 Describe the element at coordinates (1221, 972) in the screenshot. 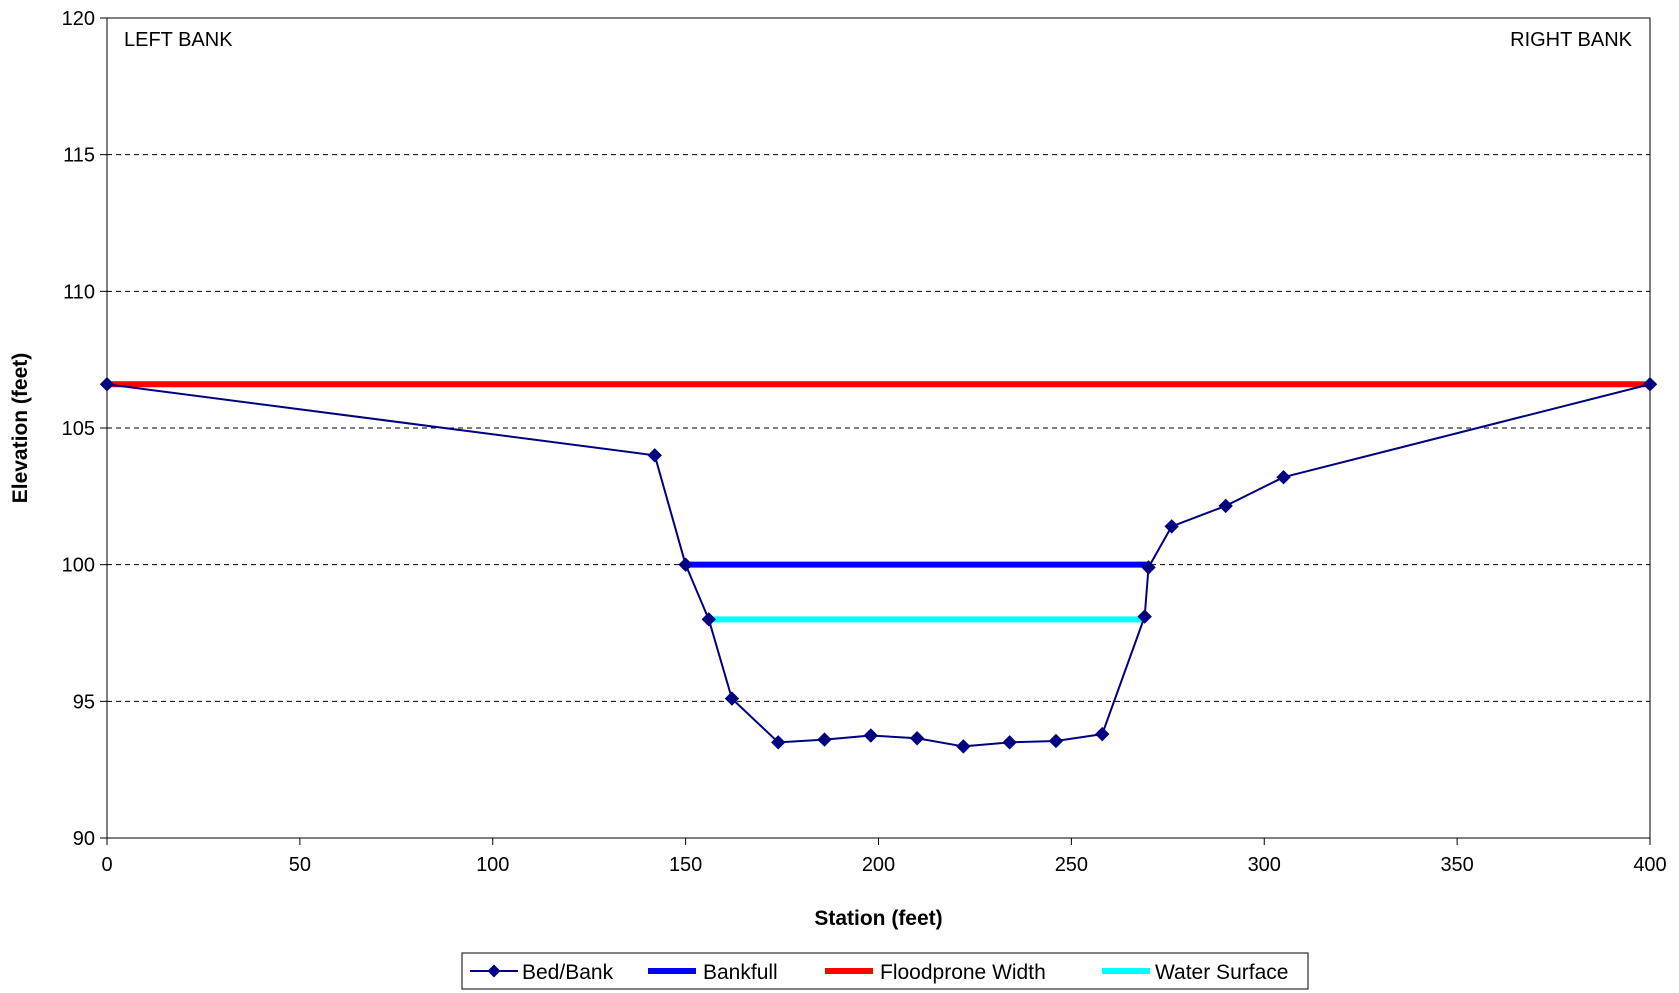

I see `legend-label-water-surface: Water Surface` at that location.